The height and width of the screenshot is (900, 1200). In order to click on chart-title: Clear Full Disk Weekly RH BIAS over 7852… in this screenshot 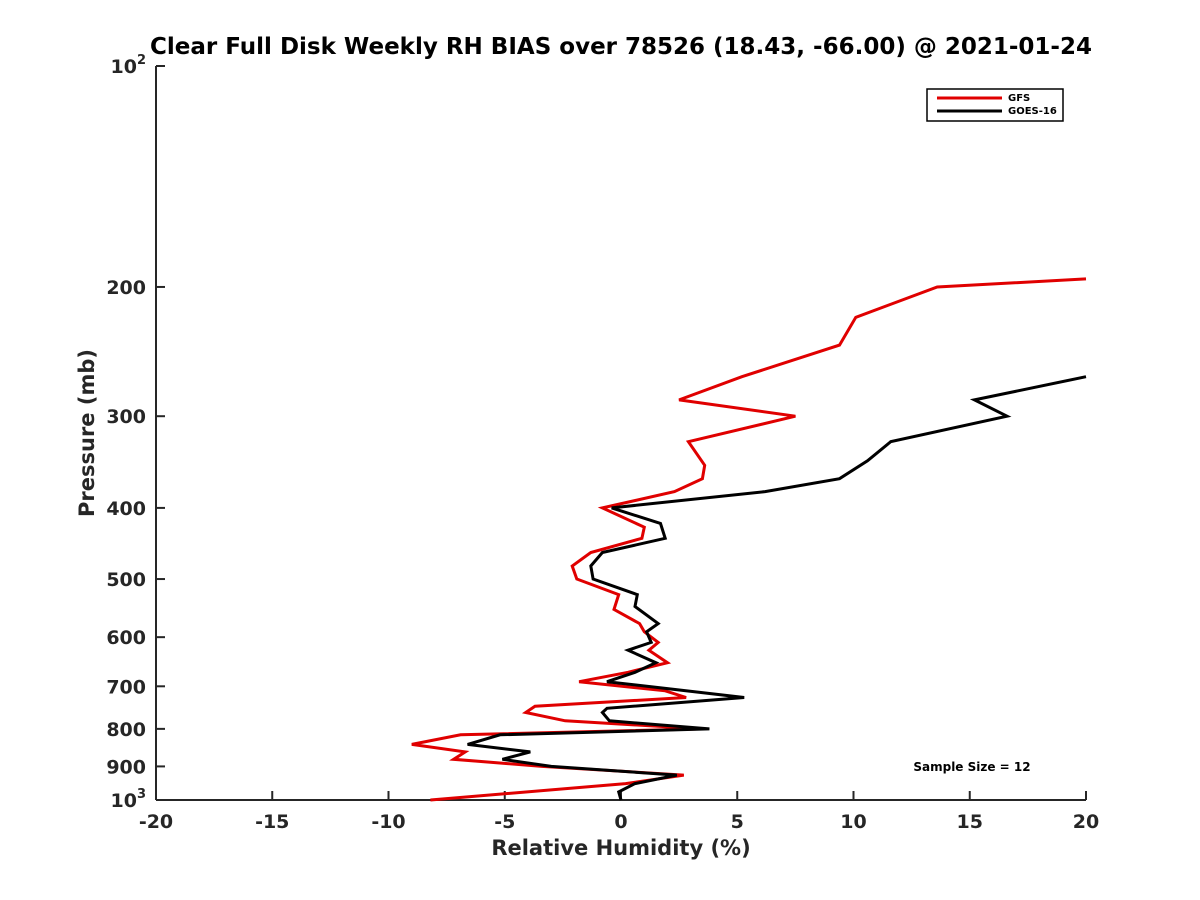, I will do `click(621, 47)`.